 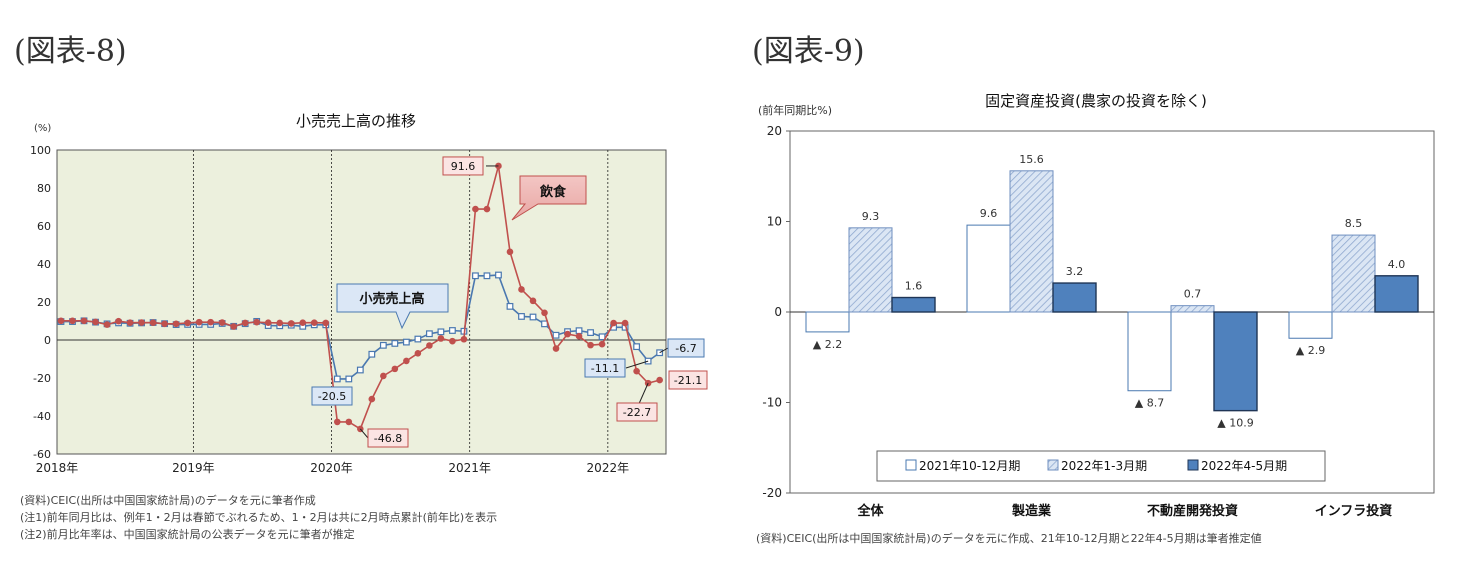 I want to click on chart9-y-tick: -10, so click(x=772, y=403).